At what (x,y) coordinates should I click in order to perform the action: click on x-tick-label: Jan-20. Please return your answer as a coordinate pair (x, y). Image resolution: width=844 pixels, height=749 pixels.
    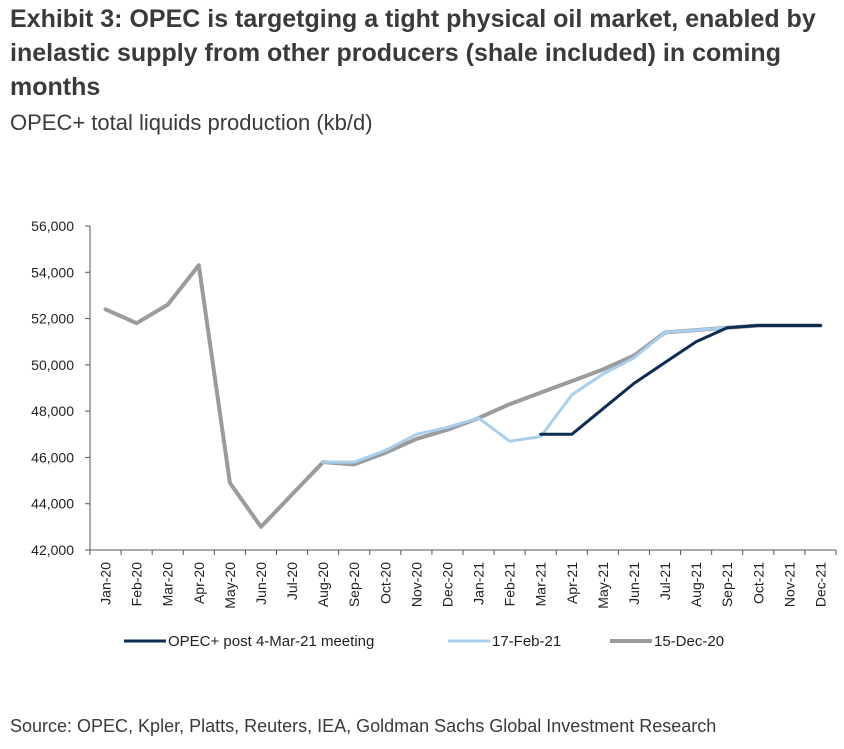
    Looking at the image, I should click on (106, 583).